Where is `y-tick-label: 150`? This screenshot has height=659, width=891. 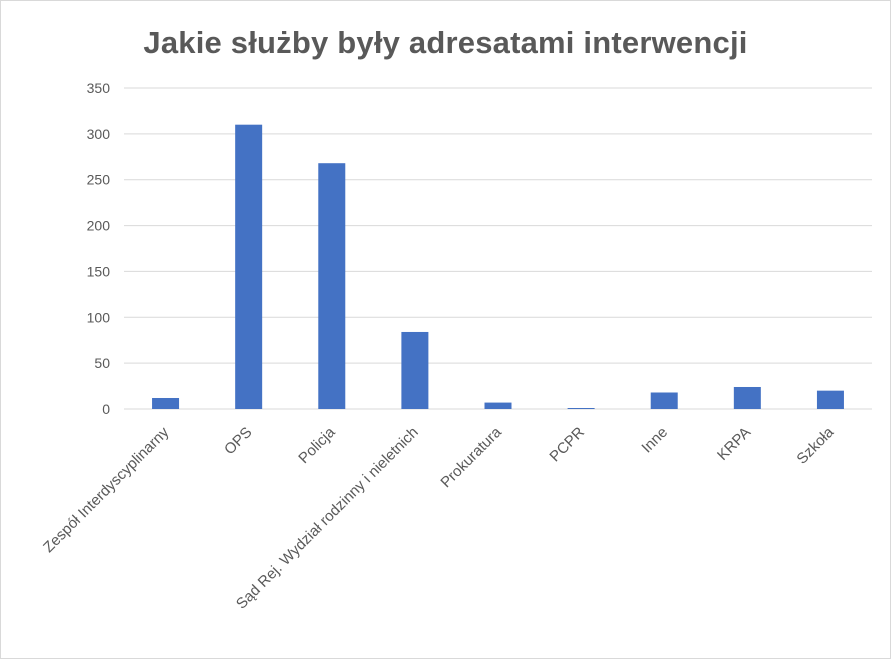 y-tick-label: 150 is located at coordinates (99, 271).